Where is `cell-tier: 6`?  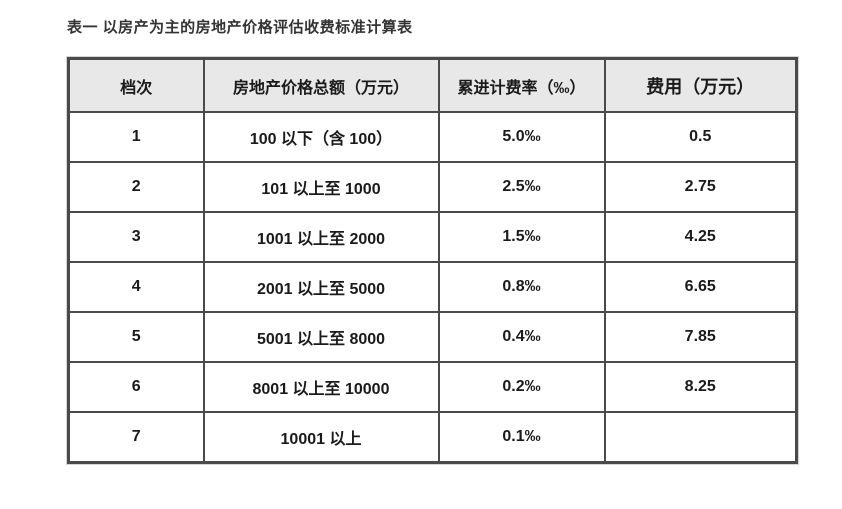
cell-tier: 6 is located at coordinates (136, 387).